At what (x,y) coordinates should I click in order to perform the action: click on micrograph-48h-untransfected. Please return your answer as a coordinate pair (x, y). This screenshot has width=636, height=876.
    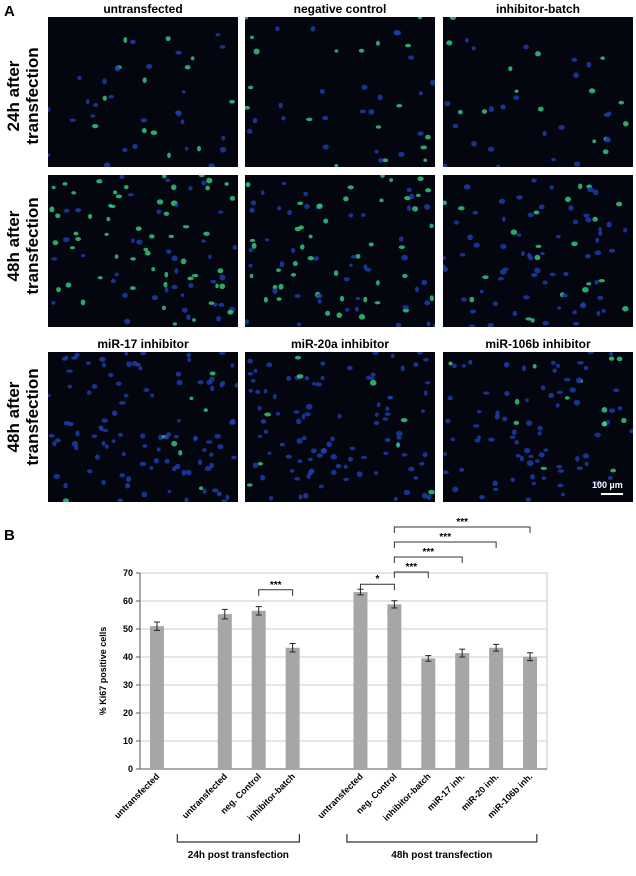
    Looking at the image, I should click on (143, 251).